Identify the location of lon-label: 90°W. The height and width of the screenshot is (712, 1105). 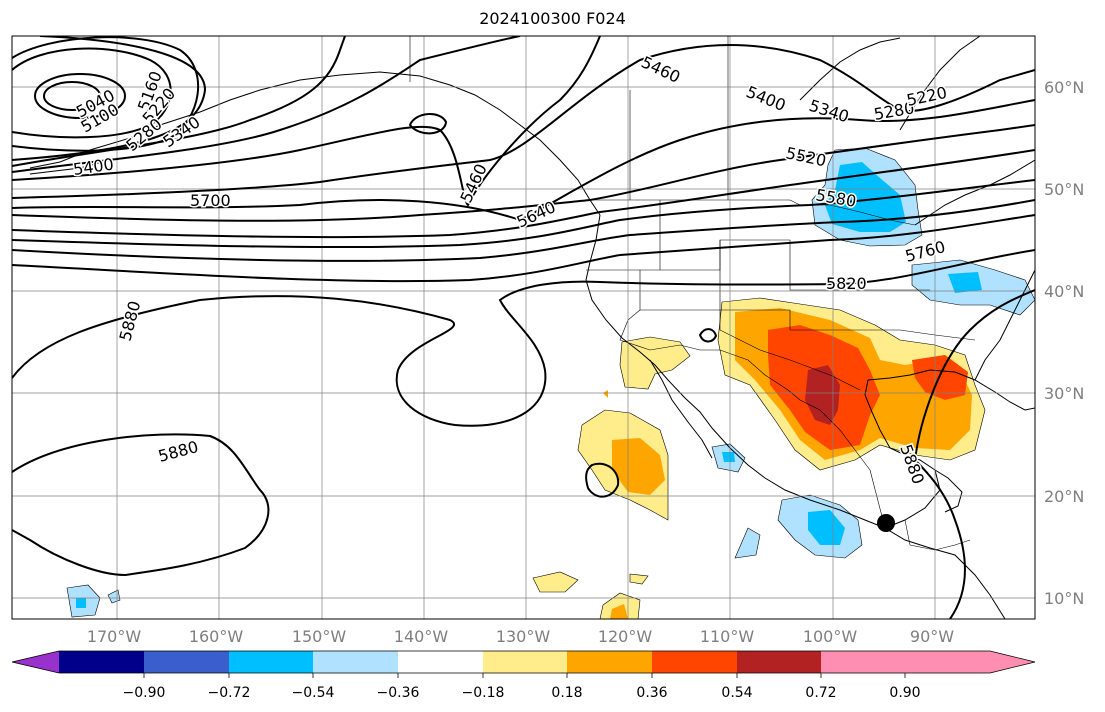
(932, 636).